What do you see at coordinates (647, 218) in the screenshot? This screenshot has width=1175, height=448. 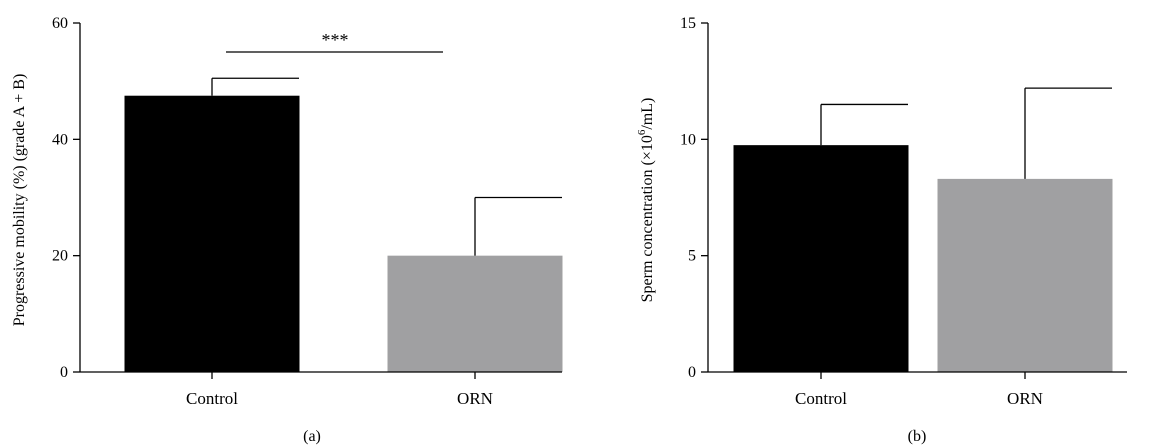 I see `y-axis-label-b-prefix: Sperm concentration (×10` at bounding box center [647, 218].